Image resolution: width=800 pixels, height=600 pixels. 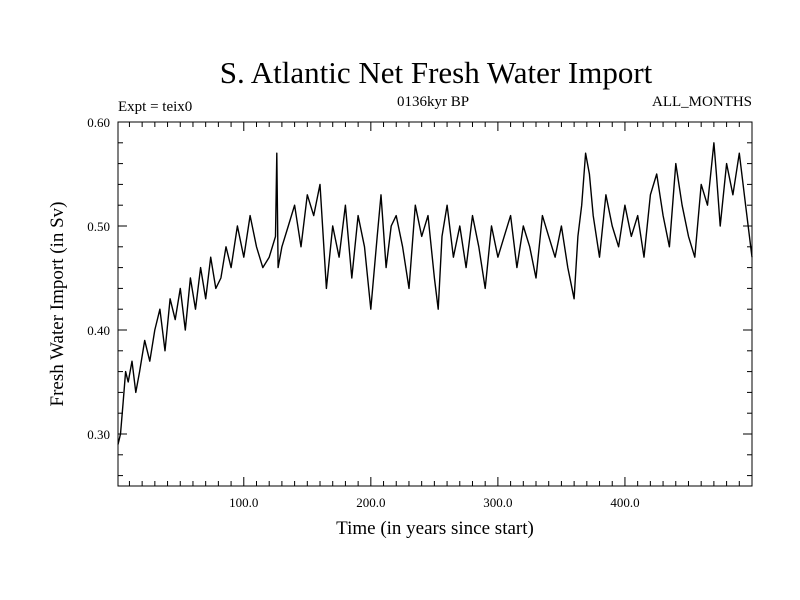 What do you see at coordinates (435, 528) in the screenshot?
I see `x-axis-label: Time (in years since start)` at bounding box center [435, 528].